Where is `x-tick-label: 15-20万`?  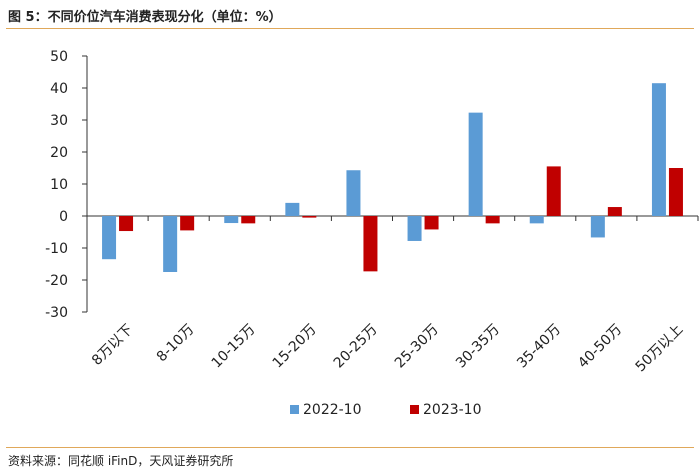 x-tick-label: 15-20万 is located at coordinates (295, 347).